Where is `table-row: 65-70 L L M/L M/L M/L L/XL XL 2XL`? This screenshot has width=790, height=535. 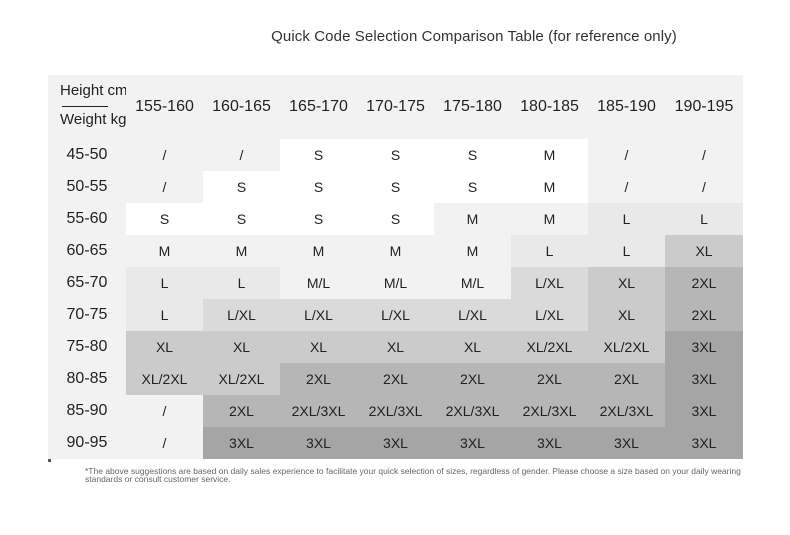 table-row: 65-70 L L M/L M/L M/L L/XL XL 2XL is located at coordinates (395, 283).